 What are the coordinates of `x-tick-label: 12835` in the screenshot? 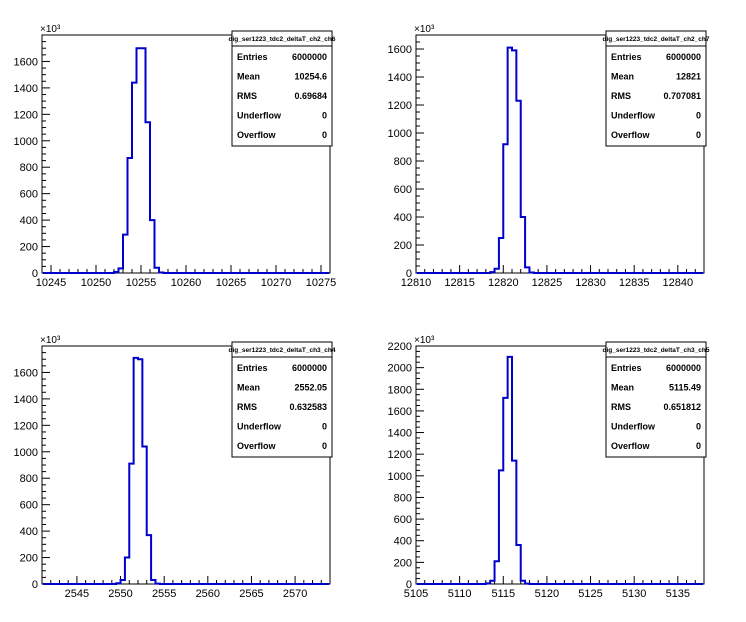 It's located at (634, 283).